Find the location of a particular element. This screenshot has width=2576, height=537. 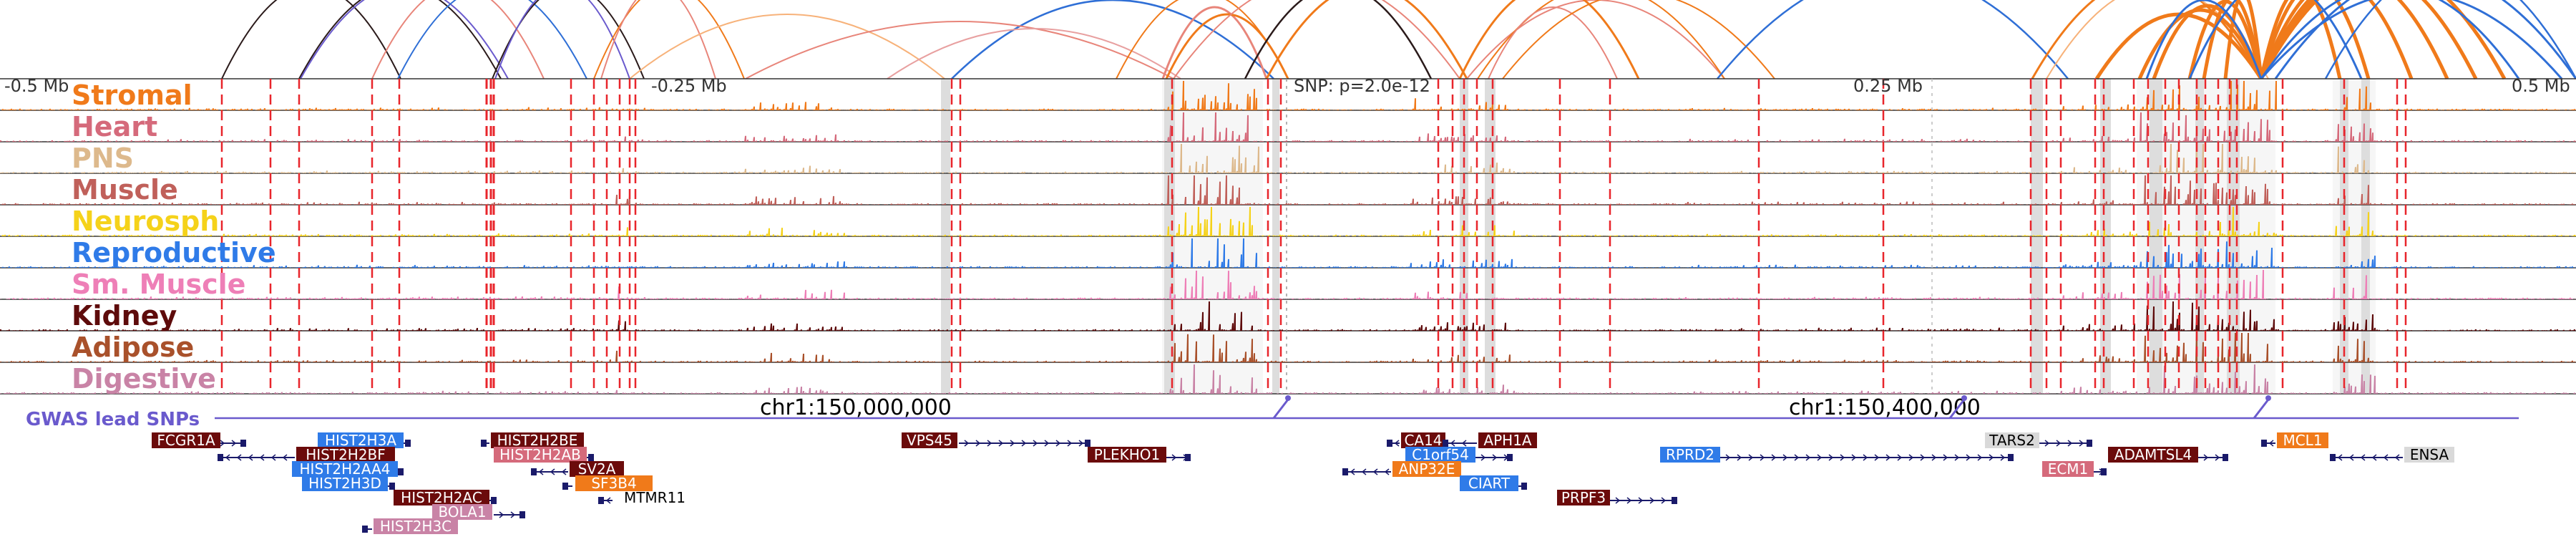

gene-label: C1orf54 is located at coordinates (1440, 454).